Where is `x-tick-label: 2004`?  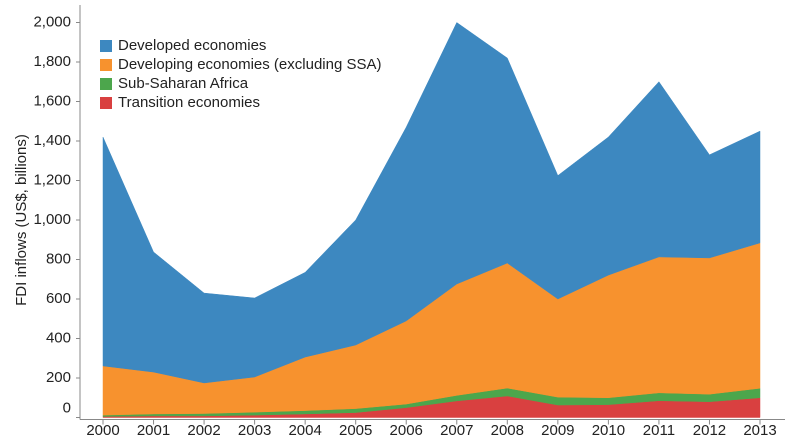 x-tick-label: 2004 is located at coordinates (304, 430).